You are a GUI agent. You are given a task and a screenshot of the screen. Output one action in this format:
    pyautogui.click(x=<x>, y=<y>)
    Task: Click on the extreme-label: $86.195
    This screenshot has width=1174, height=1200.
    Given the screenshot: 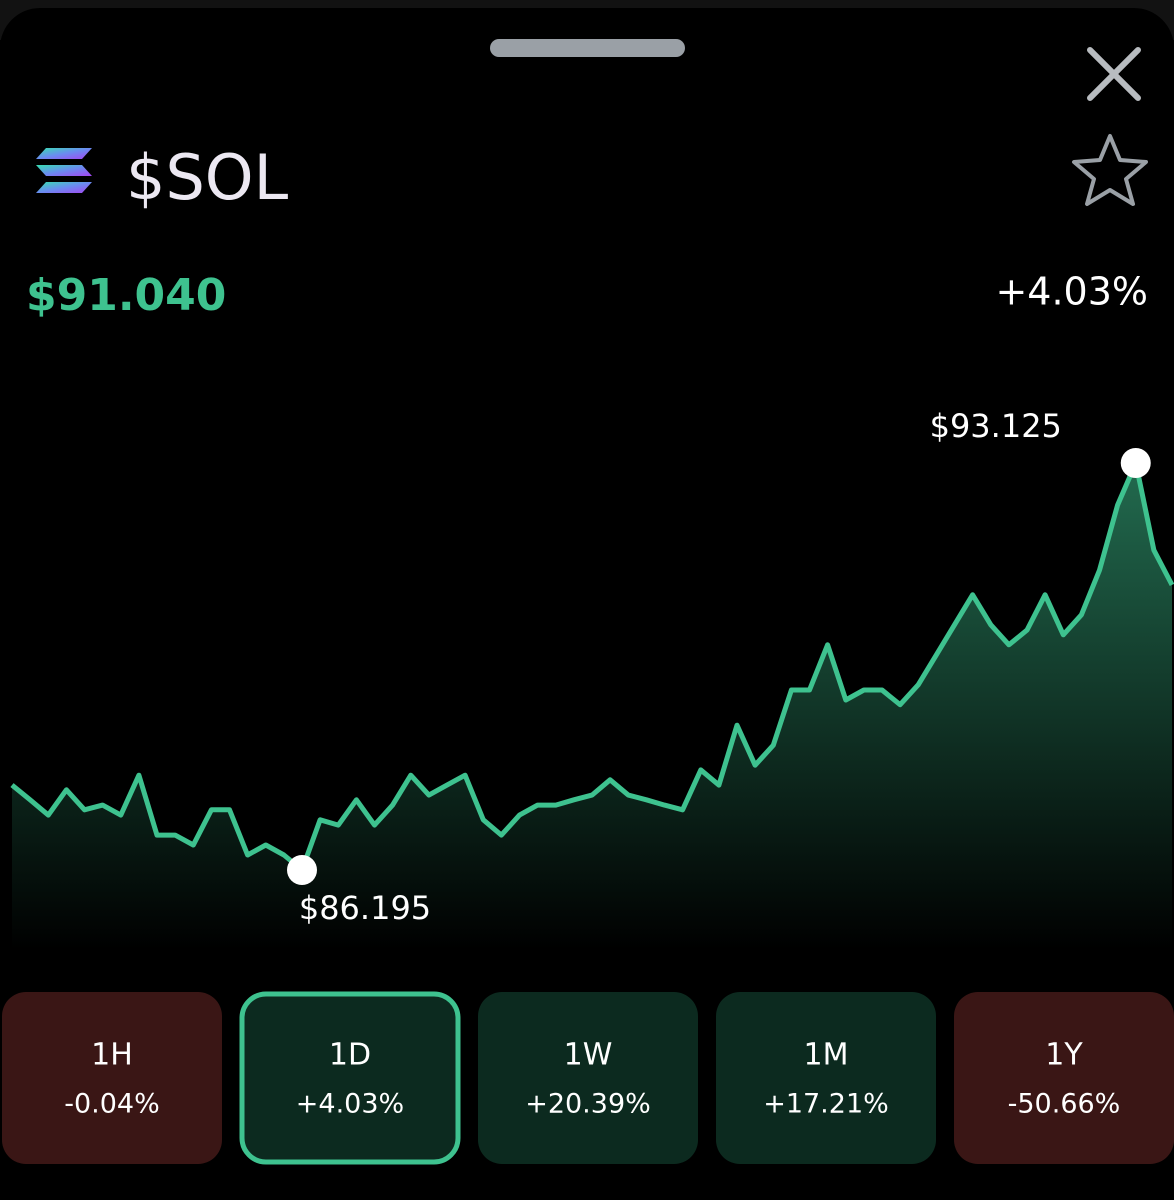 What is the action you would take?
    pyautogui.click(x=365, y=908)
    